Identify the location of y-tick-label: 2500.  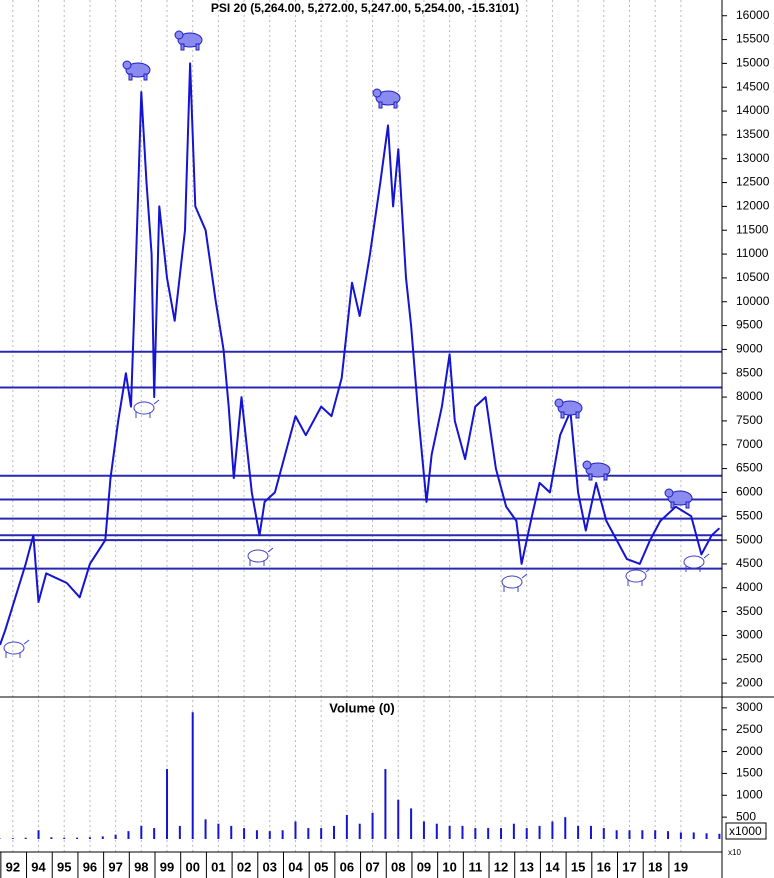
(749, 658).